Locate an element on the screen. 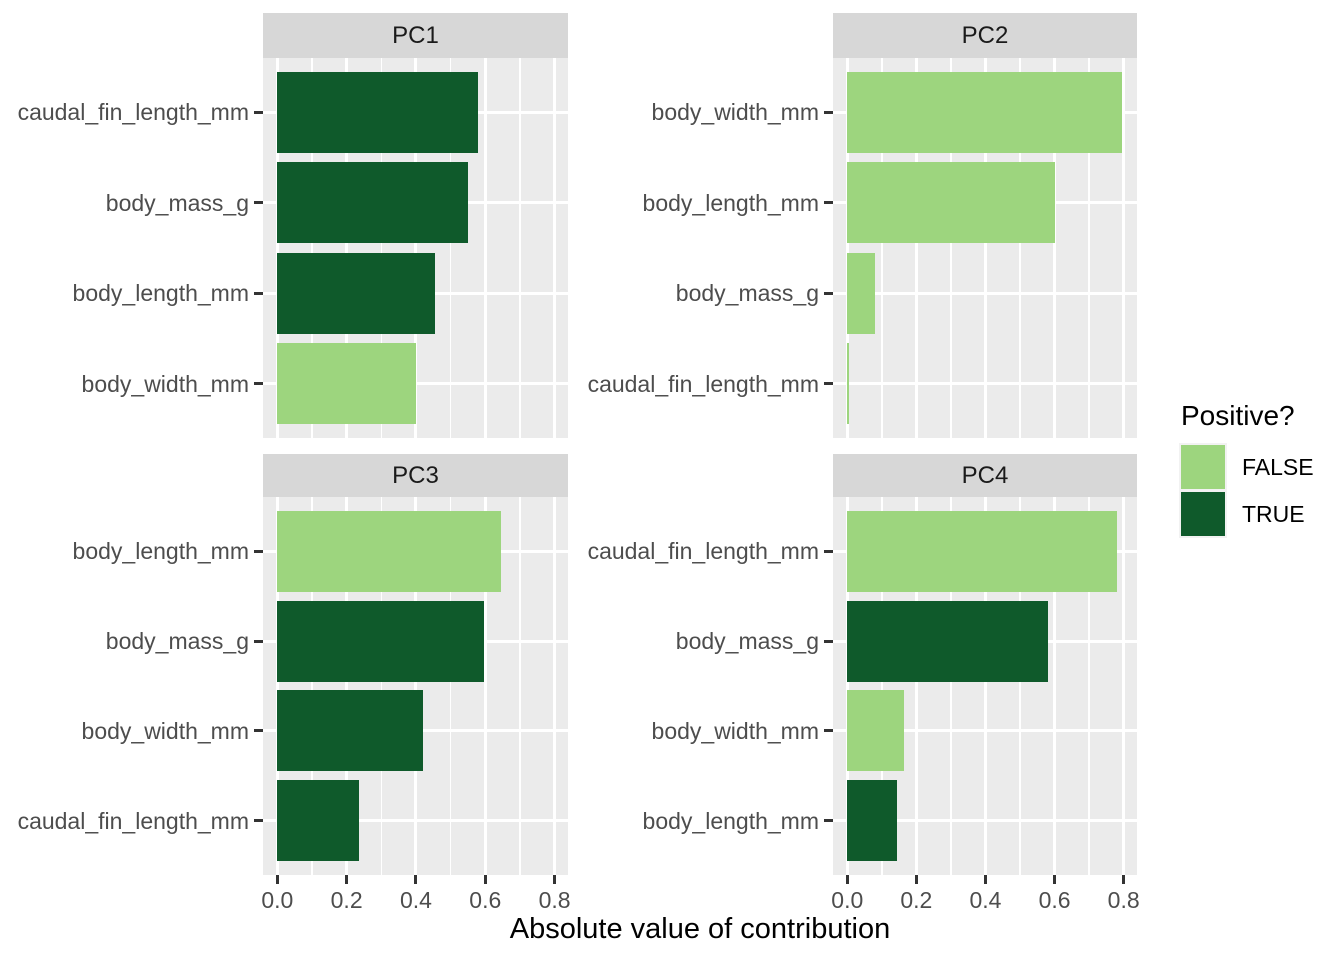 Image resolution: width=1344 pixels, height=960 pixels. bar-PC1-body_length_mm is located at coordinates (356, 293).